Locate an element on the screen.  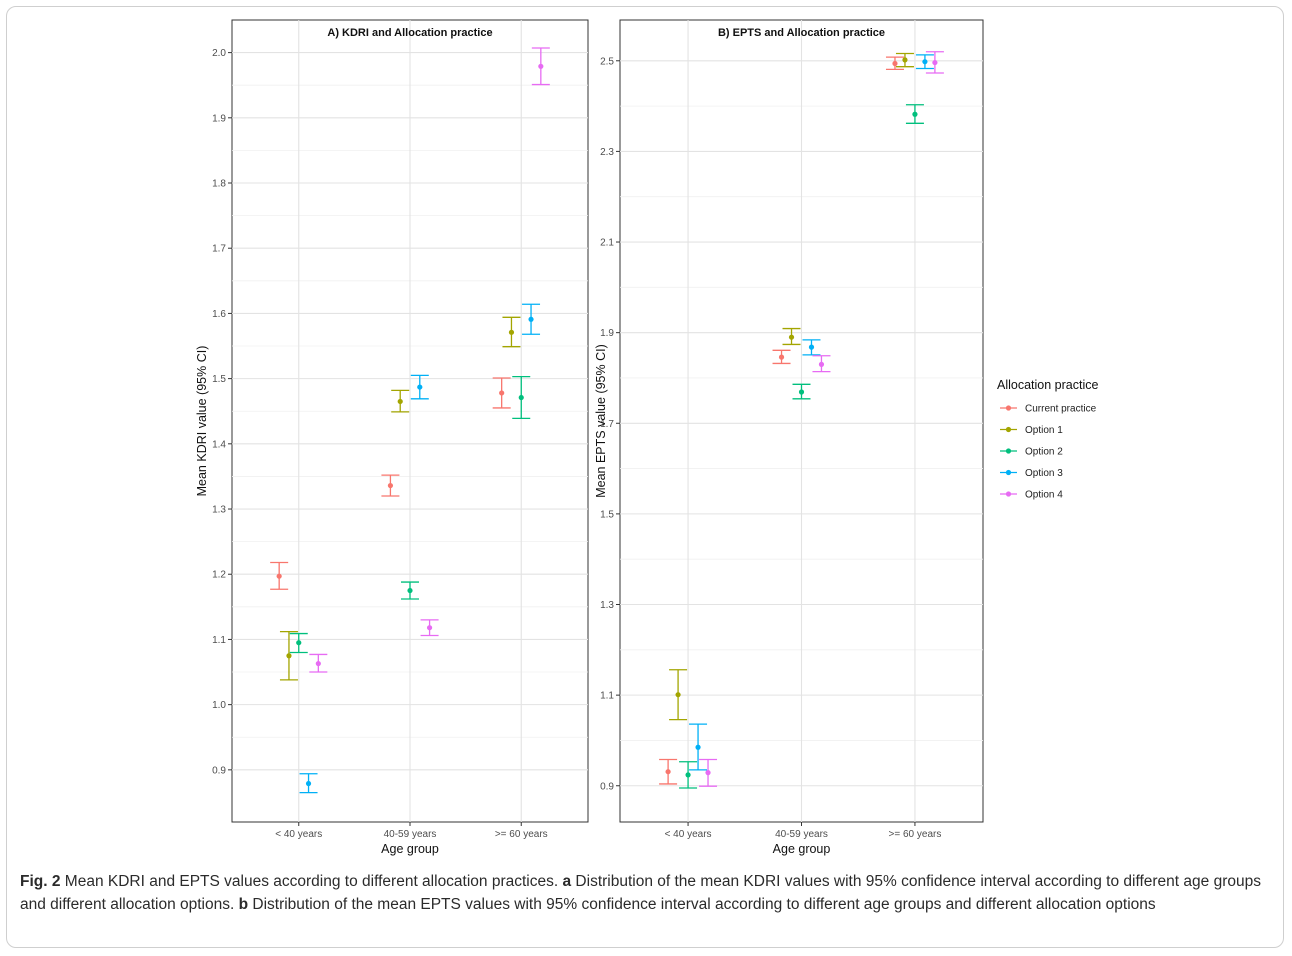
y-tick-label: 1.0 is located at coordinates (219, 705).